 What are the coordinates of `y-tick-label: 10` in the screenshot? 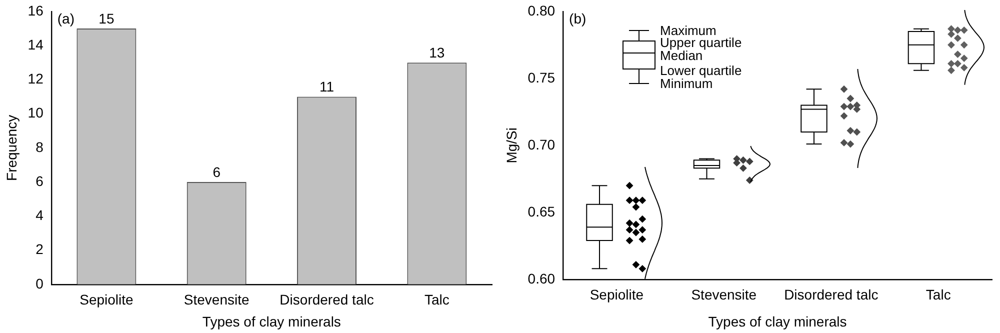 It's located at (36, 112).